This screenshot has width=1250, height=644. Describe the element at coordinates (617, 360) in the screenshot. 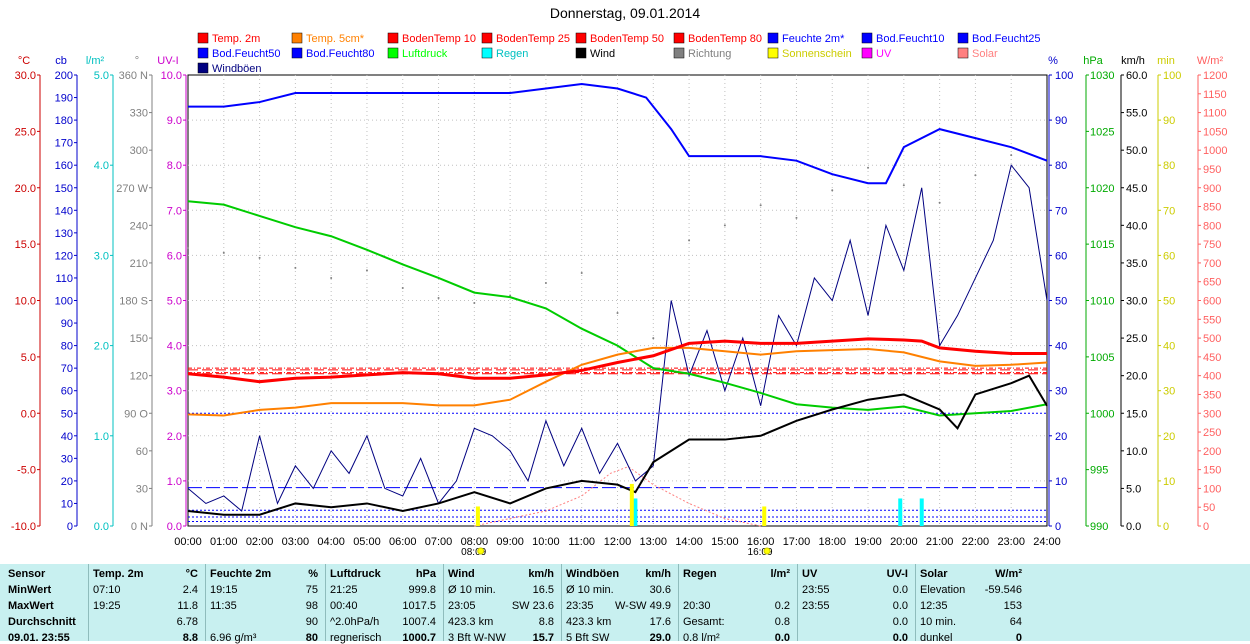

I see `series-line-temp-2m` at that location.